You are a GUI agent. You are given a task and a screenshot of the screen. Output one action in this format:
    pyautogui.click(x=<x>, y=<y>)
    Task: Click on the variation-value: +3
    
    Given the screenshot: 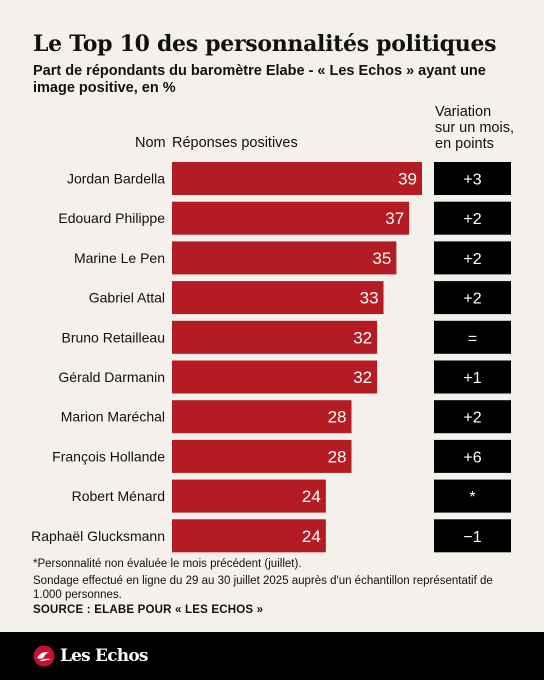 What is the action you would take?
    pyautogui.click(x=472, y=180)
    